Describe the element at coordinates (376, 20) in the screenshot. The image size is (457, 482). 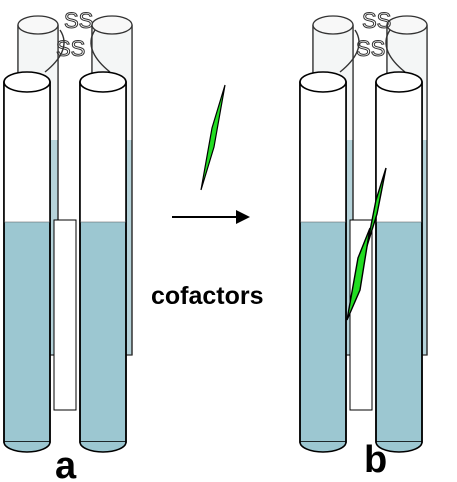
I see `disulfide-label-b-top: SS` at that location.